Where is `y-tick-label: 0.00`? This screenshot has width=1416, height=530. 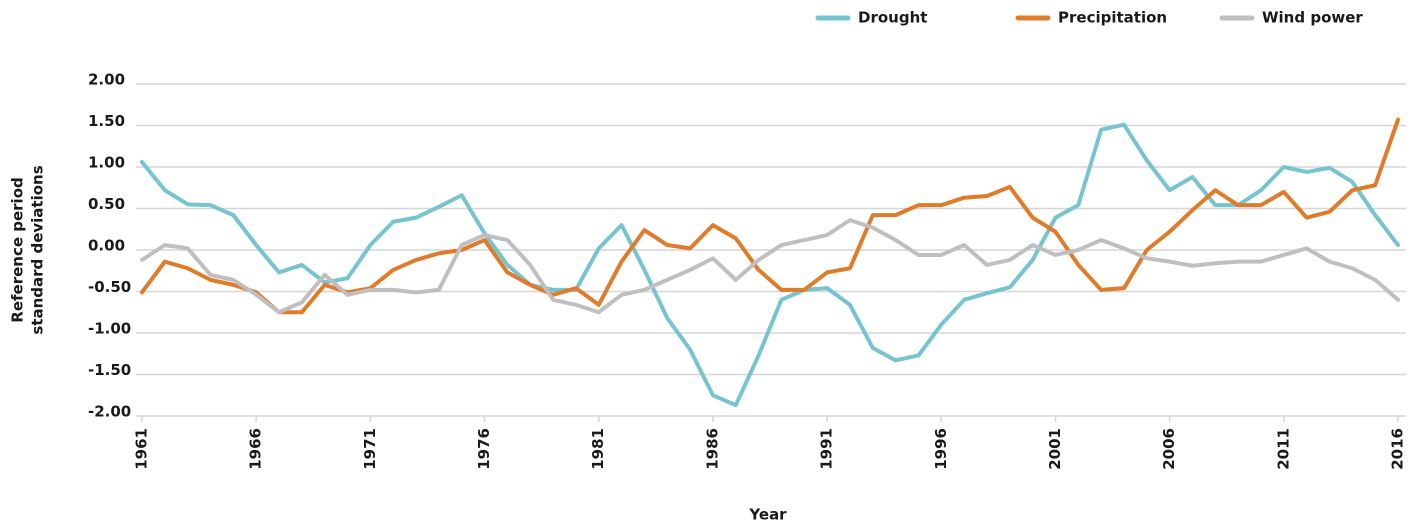
y-tick-label: 0.00 is located at coordinates (106, 246).